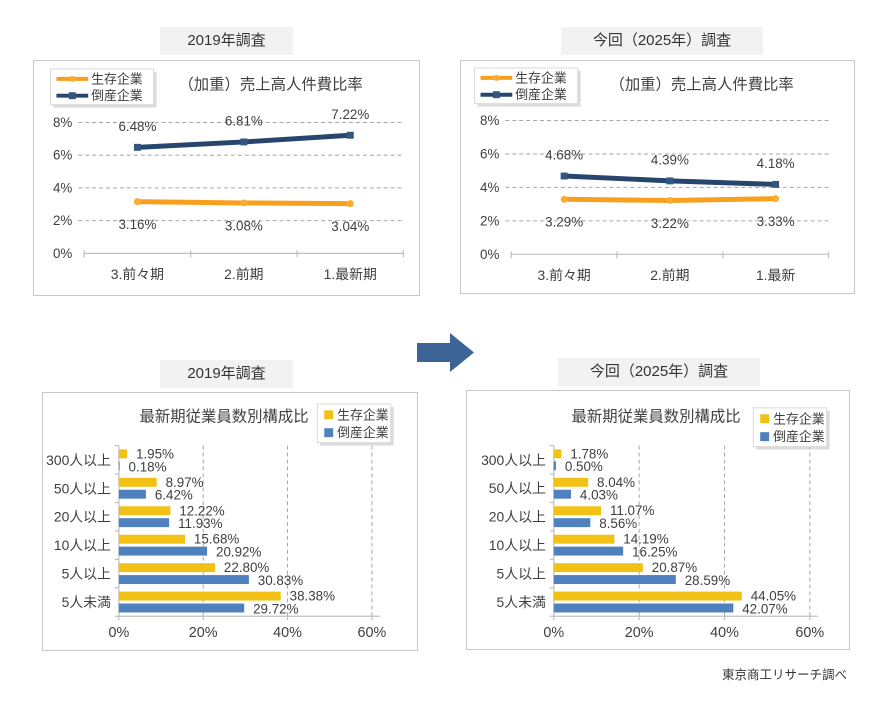 Image resolution: width=877 pixels, height=726 pixels. What do you see at coordinates (776, 221) in the screenshot?
I see `data-label: 3.33%` at bounding box center [776, 221].